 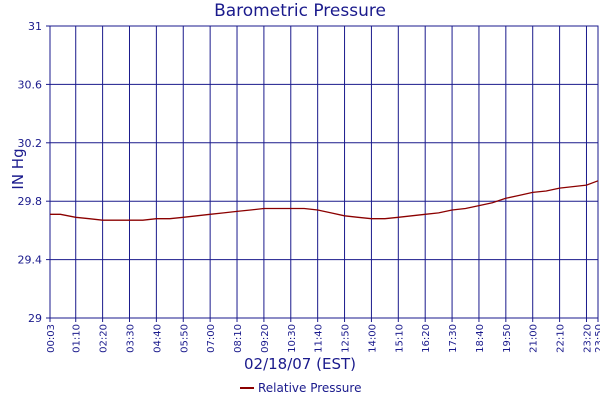 I want to click on x-tick-label: 23:50, so click(x=597, y=338).